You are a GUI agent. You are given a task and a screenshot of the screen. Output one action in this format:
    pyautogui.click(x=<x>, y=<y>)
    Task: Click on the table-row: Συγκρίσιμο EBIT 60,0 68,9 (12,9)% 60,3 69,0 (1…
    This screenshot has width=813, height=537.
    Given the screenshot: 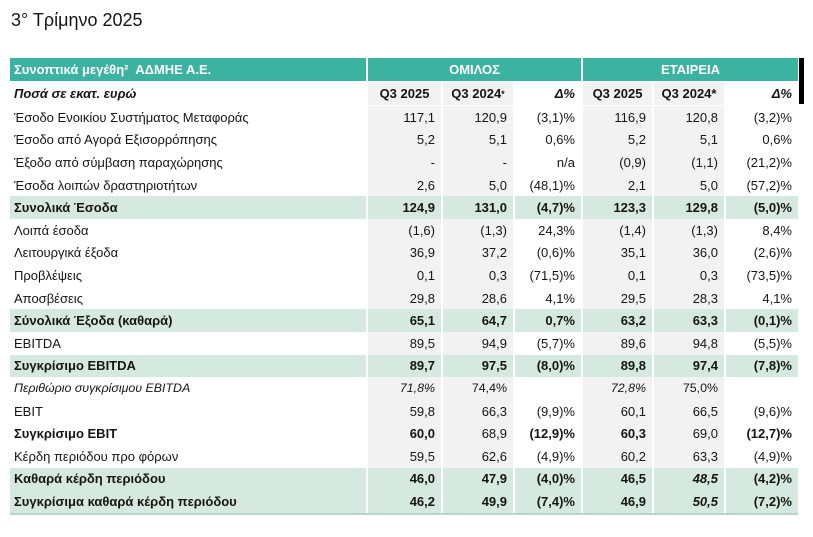 What is the action you would take?
    pyautogui.click(x=404, y=433)
    